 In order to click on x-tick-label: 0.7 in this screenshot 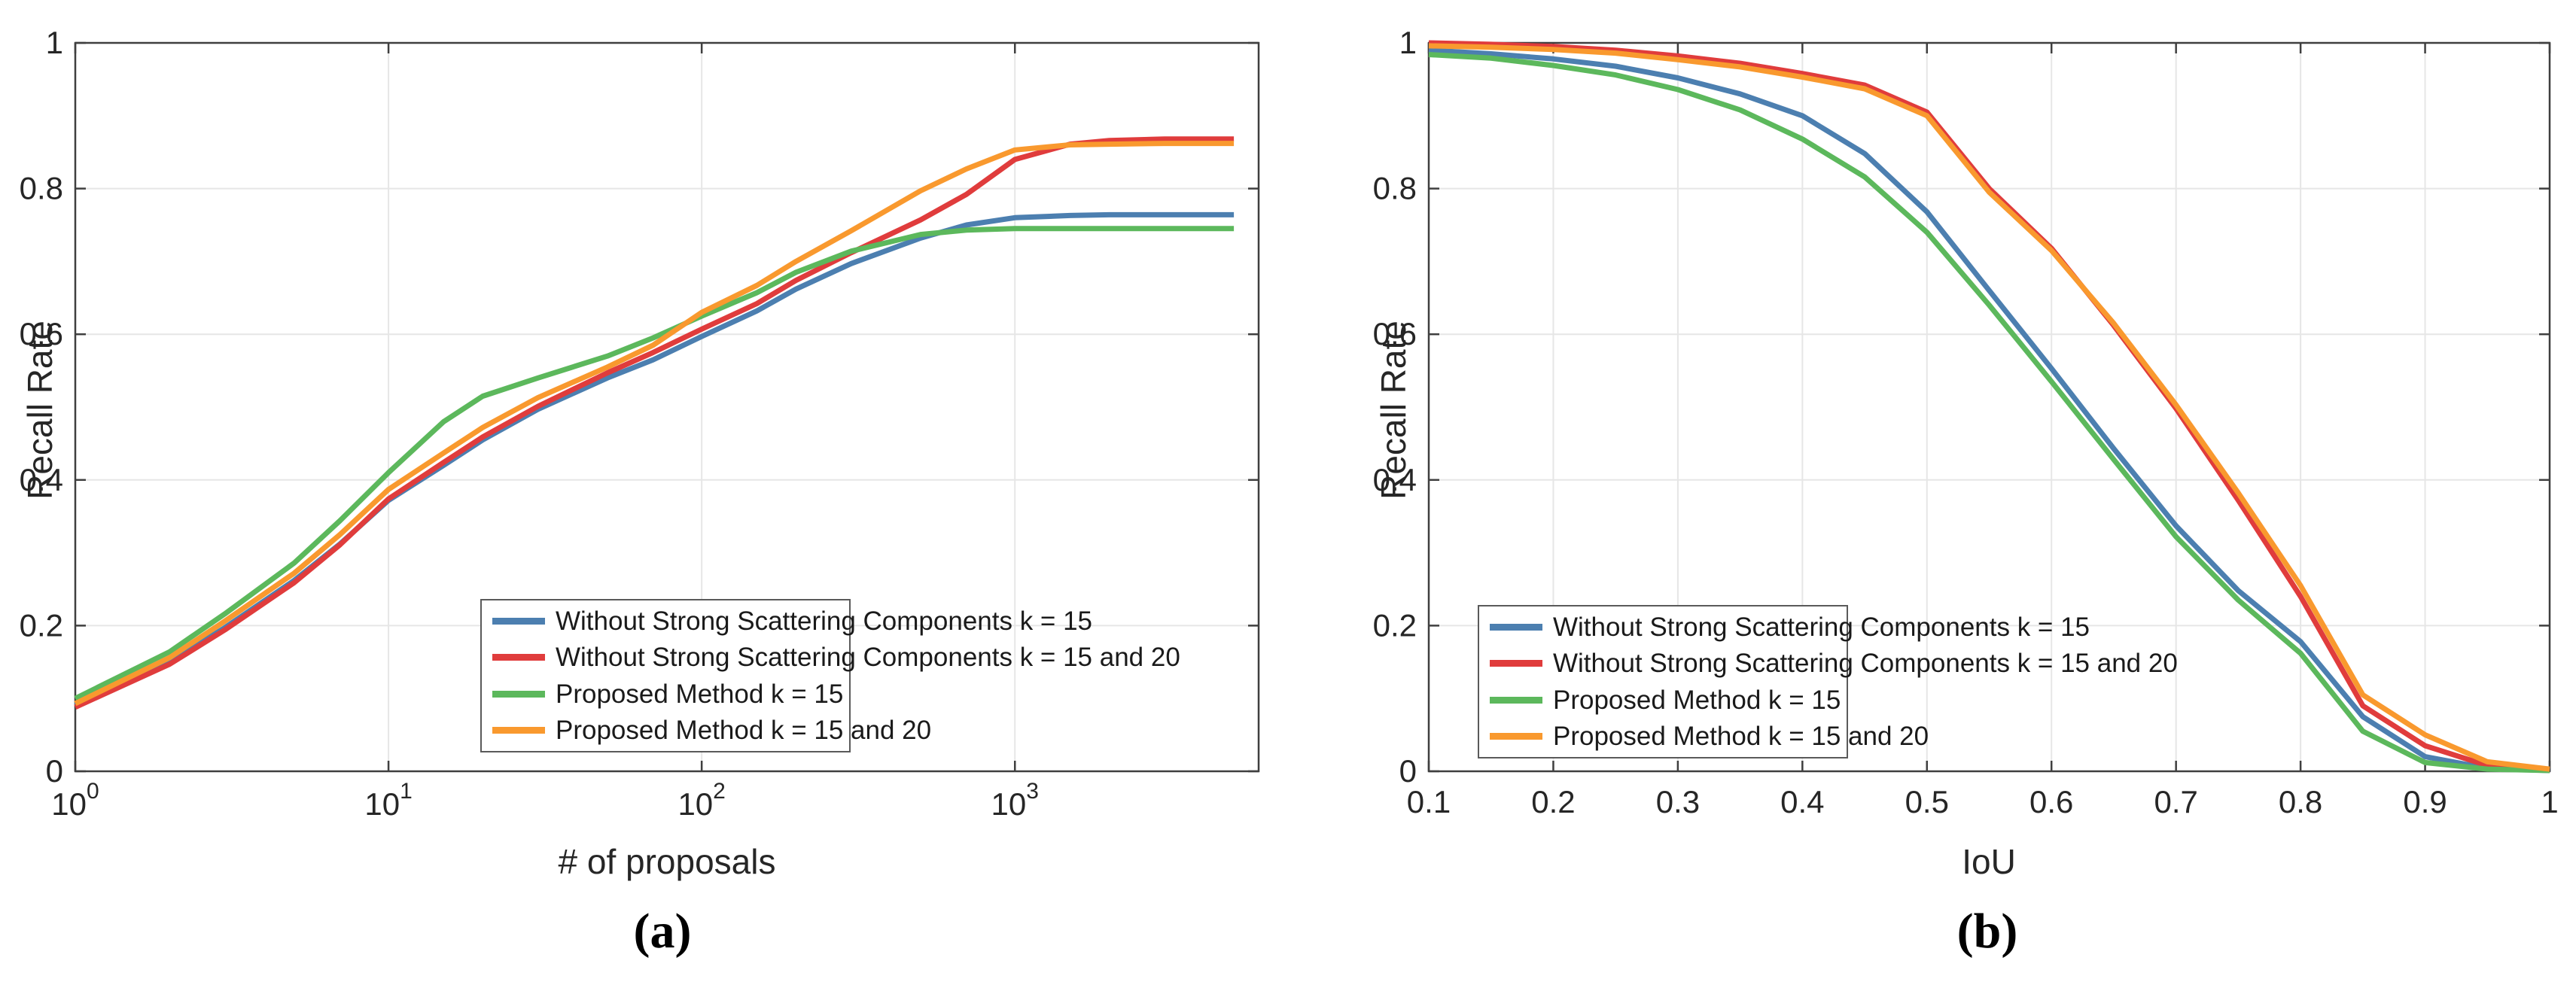, I will do `click(2176, 801)`.